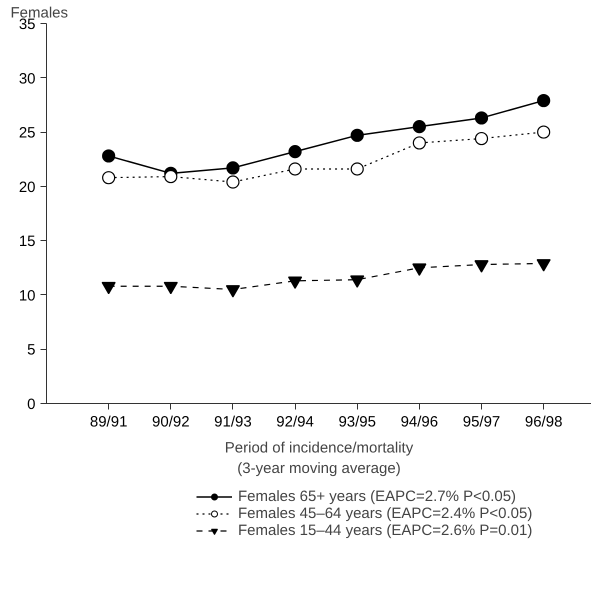 This screenshot has width=593, height=597. What do you see at coordinates (171, 422) in the screenshot?
I see `x-tick-label: 90/92` at bounding box center [171, 422].